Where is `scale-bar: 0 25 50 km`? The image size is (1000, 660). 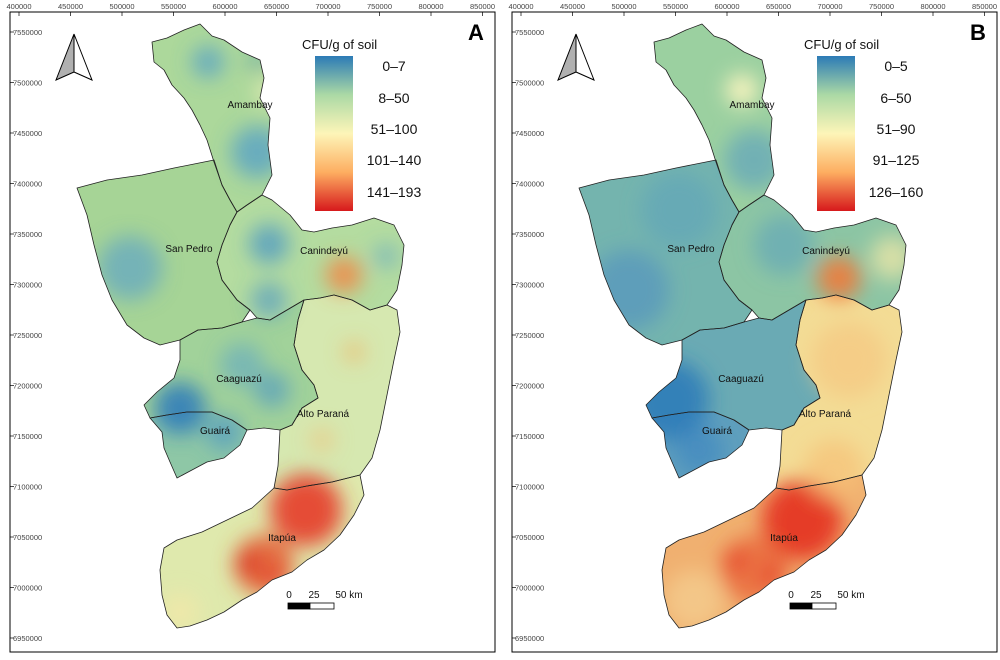
scale-bar: 0 25 50 km is located at coordinates (826, 600).